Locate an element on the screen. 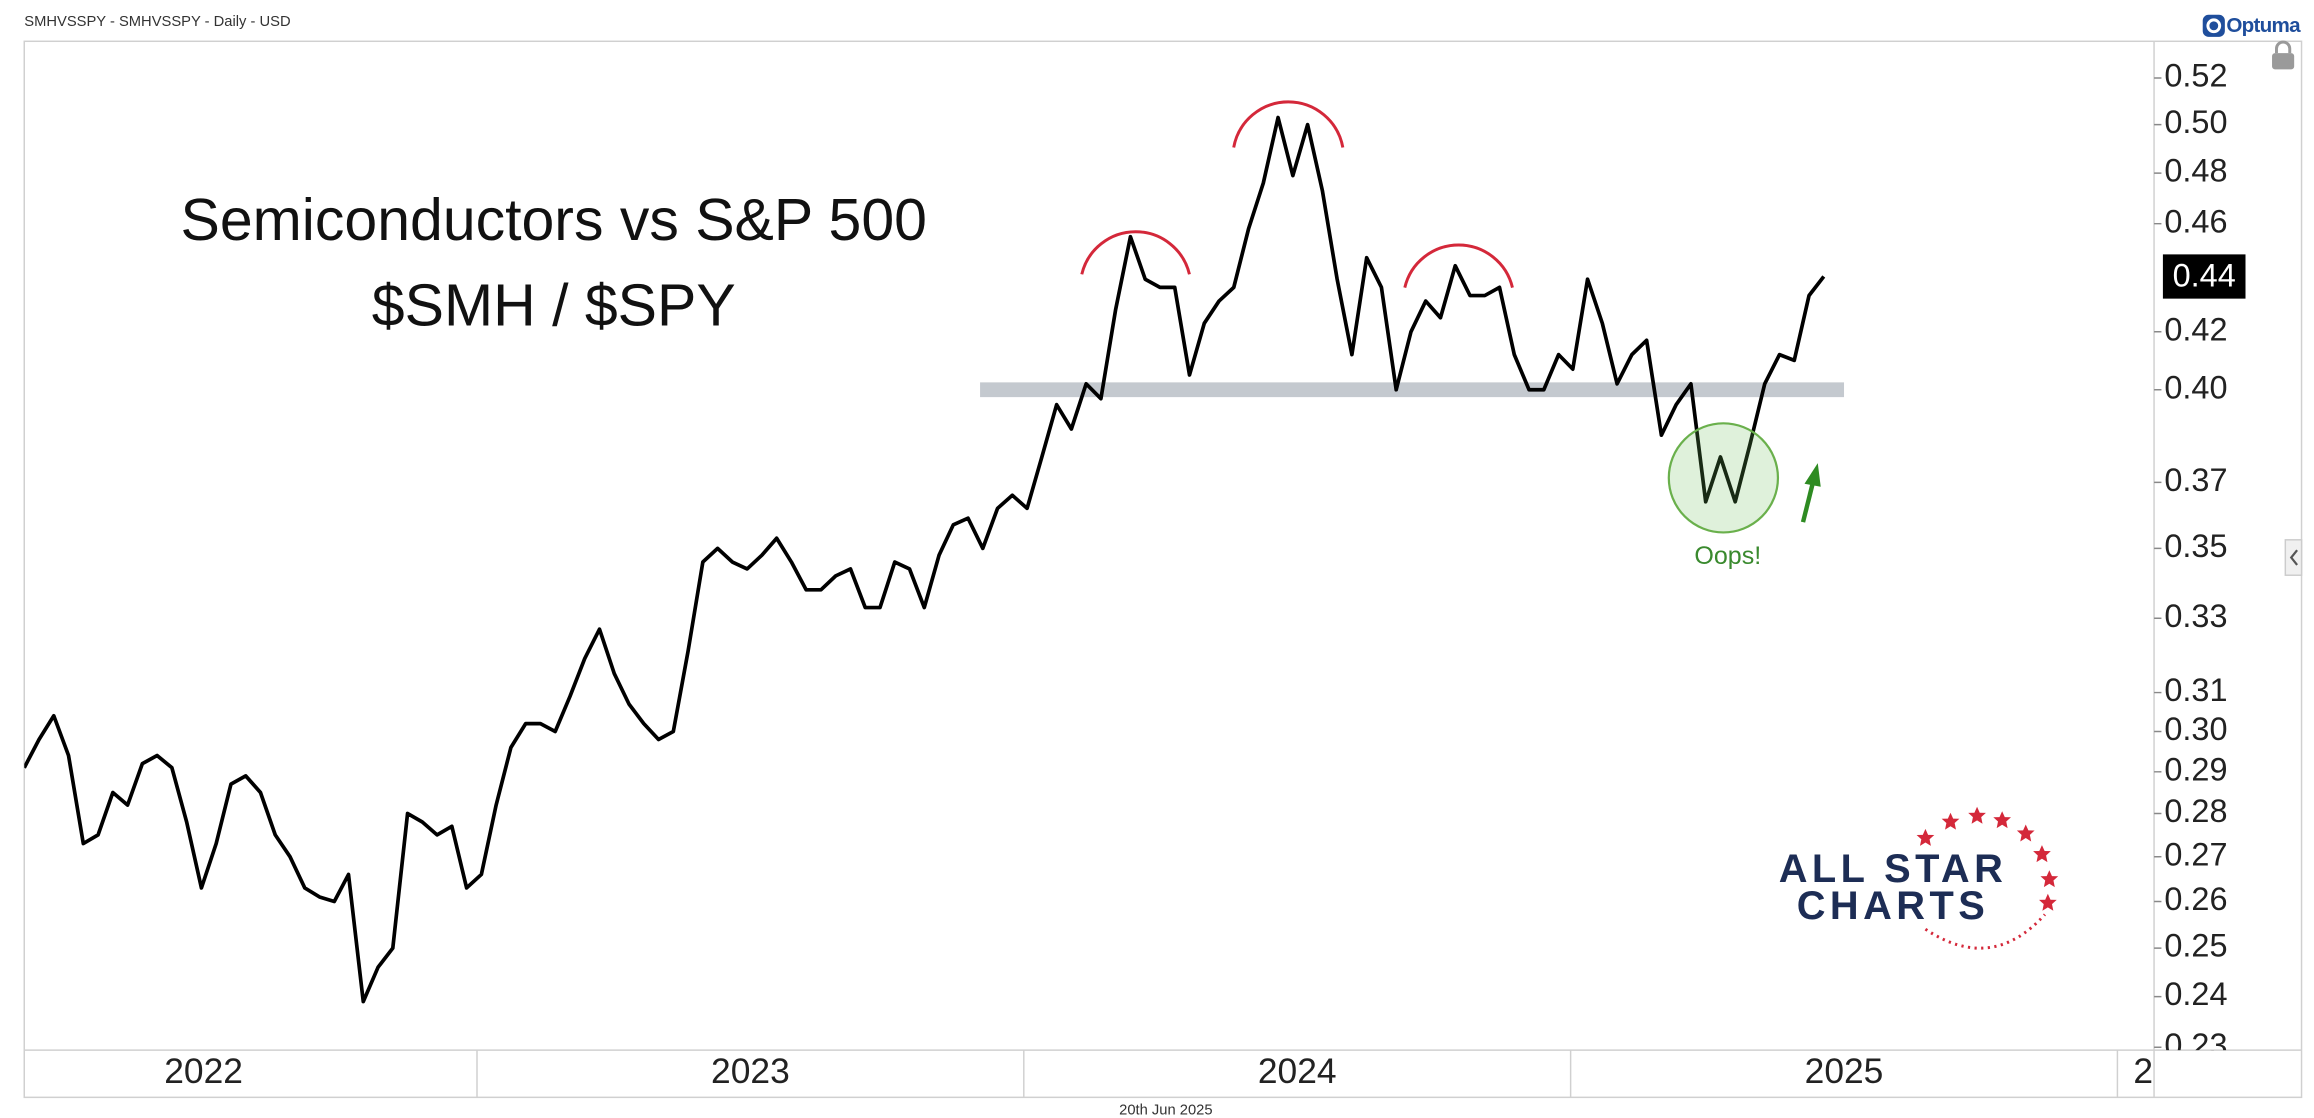 This screenshot has width=2314, height=1118. logo-icon is located at coordinates (2213, 25).